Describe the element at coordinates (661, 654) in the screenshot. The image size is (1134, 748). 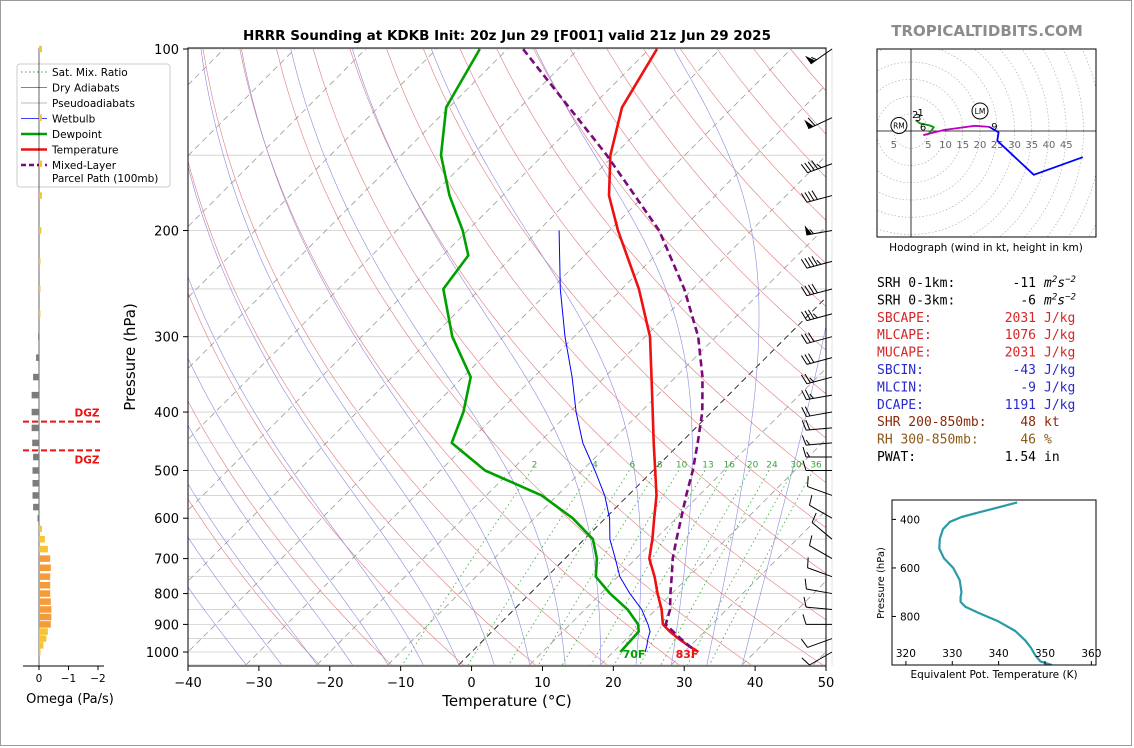
I see `surface-labels: 70F 83F` at that location.